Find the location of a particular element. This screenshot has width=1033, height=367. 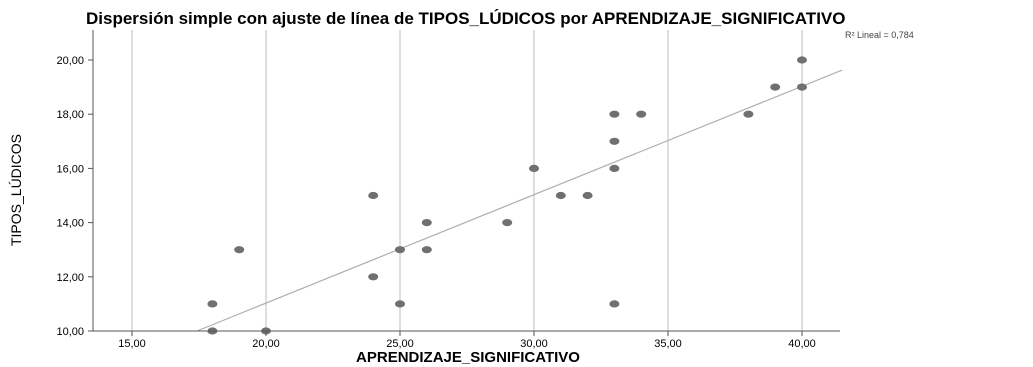

y-tick-label: 18,00 is located at coordinates (70, 115).